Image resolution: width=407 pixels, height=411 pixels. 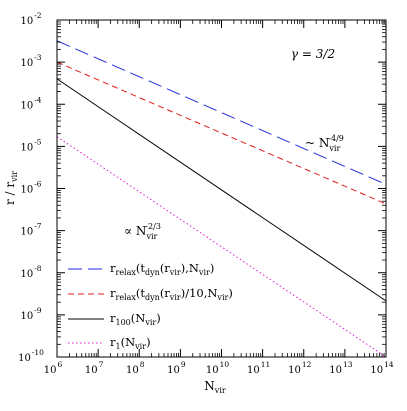 I want to click on y-tick-label: 10⁻⁹, so click(x=30, y=314).